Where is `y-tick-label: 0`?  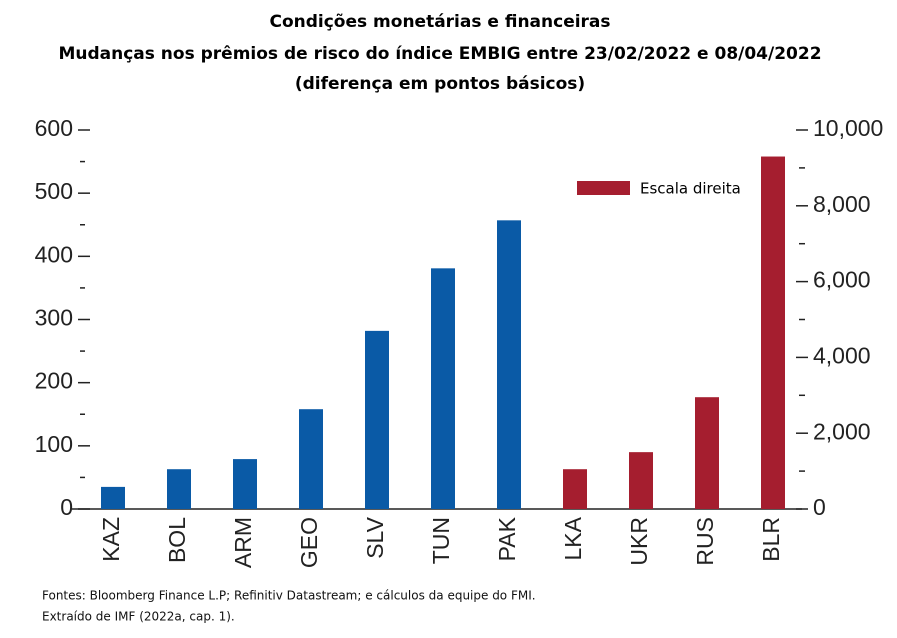
y-tick-label: 0 is located at coordinates (66, 507).